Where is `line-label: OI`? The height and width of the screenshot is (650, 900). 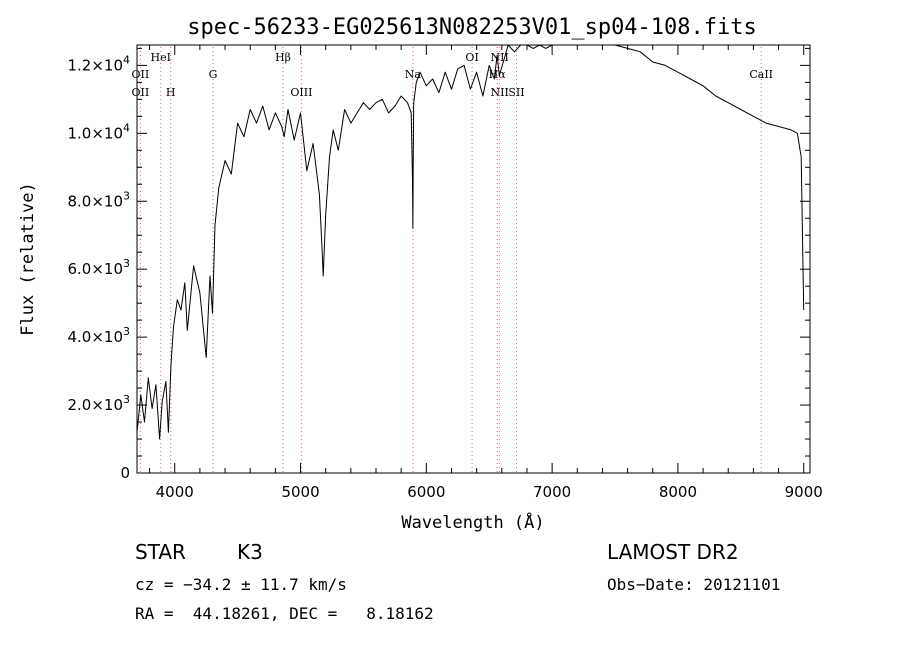 line-label: OI is located at coordinates (471, 57).